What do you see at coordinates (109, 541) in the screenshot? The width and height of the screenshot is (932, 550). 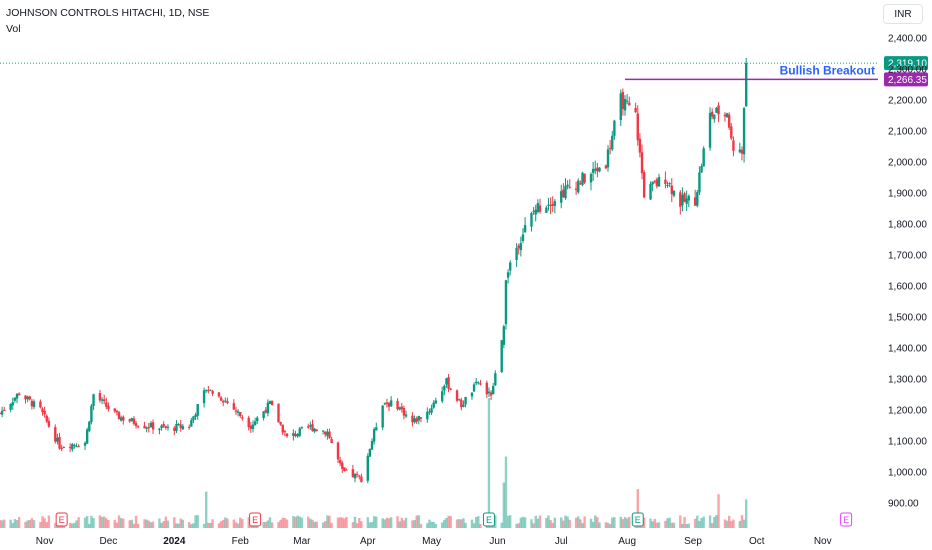 I see `x-tick-label: Dec` at bounding box center [109, 541].